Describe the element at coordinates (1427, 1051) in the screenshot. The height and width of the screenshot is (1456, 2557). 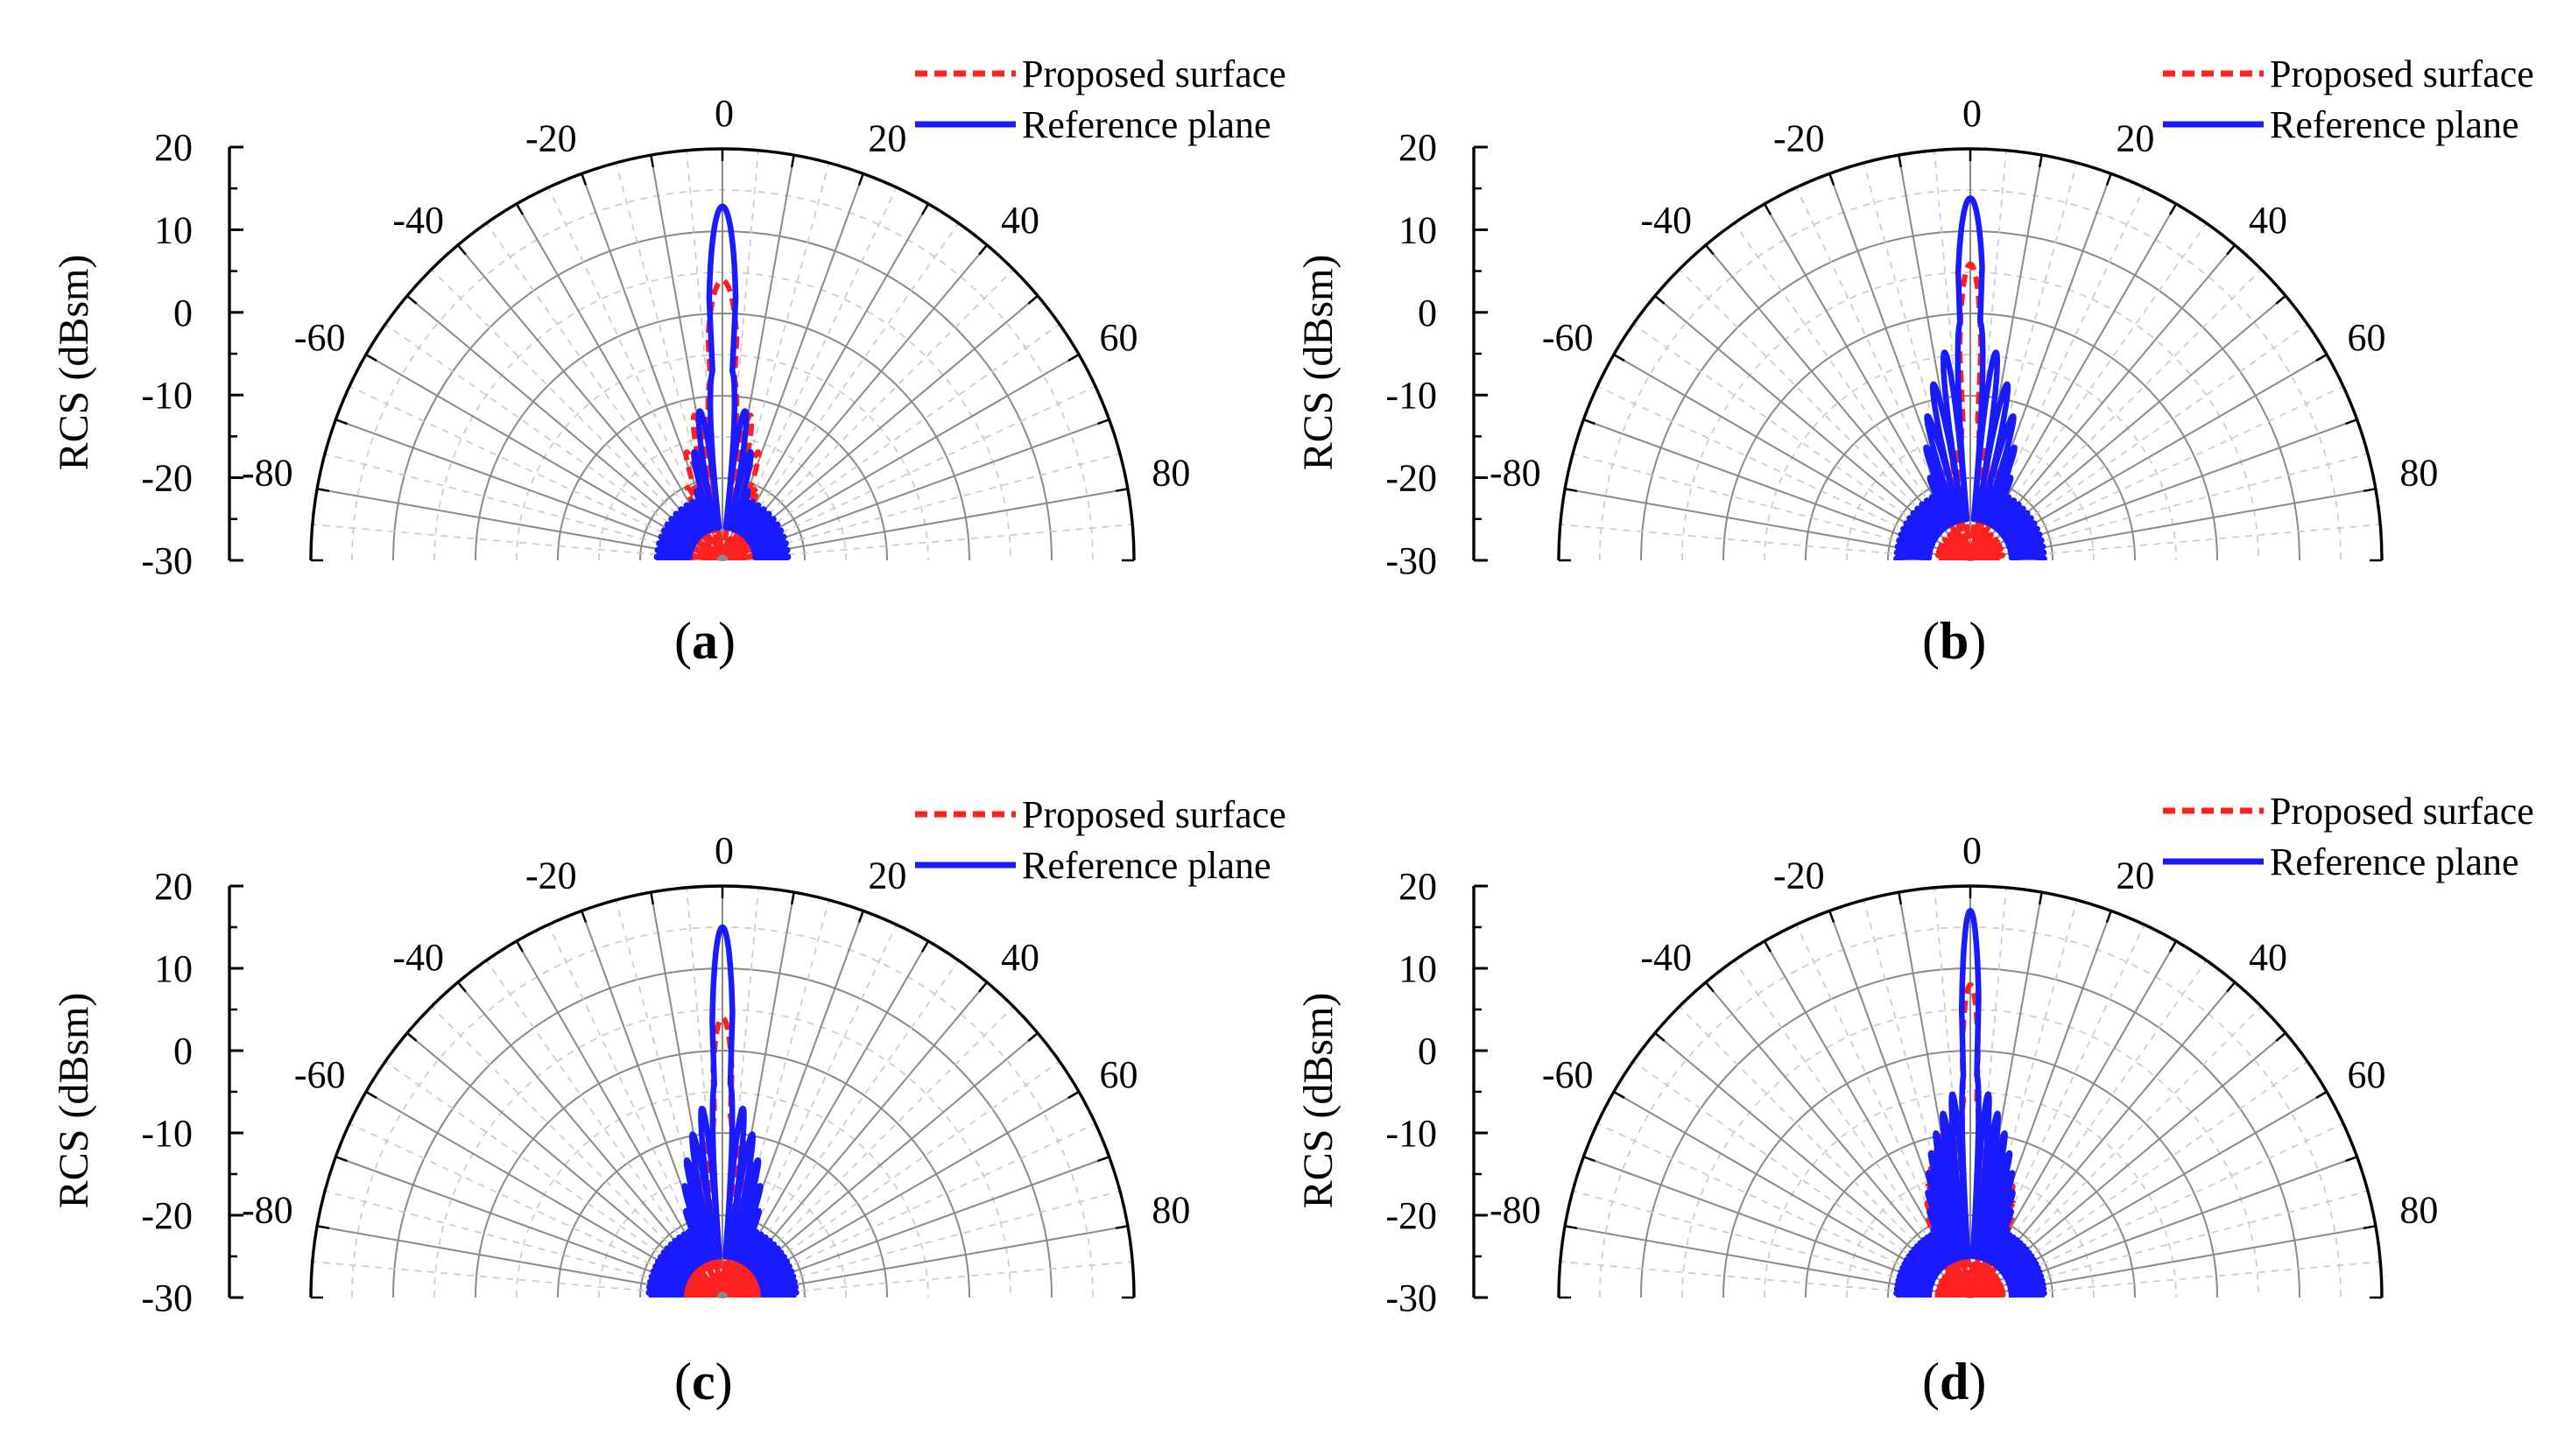
I see `r-tick-label: 0` at that location.